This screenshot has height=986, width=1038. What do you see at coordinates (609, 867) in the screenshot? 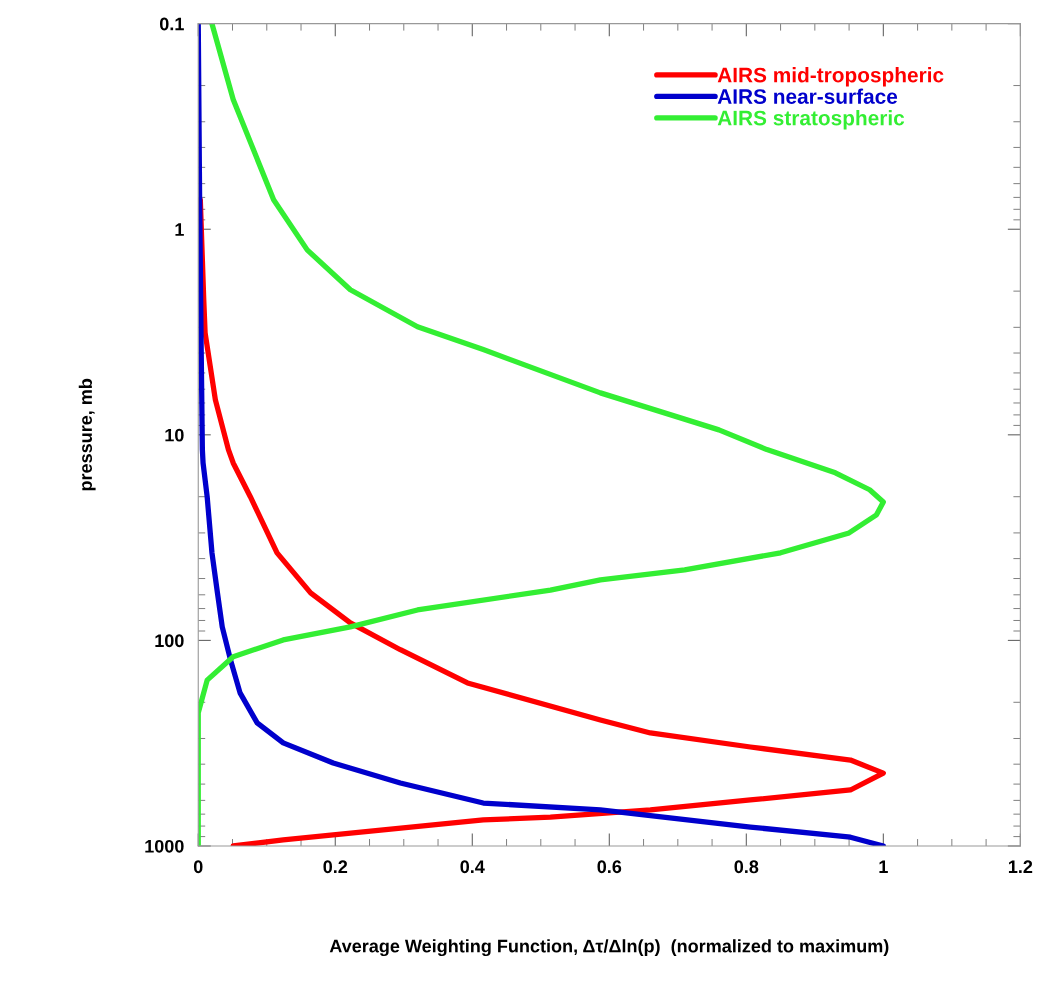
I see `x-tick-label: 0.6` at bounding box center [609, 867].